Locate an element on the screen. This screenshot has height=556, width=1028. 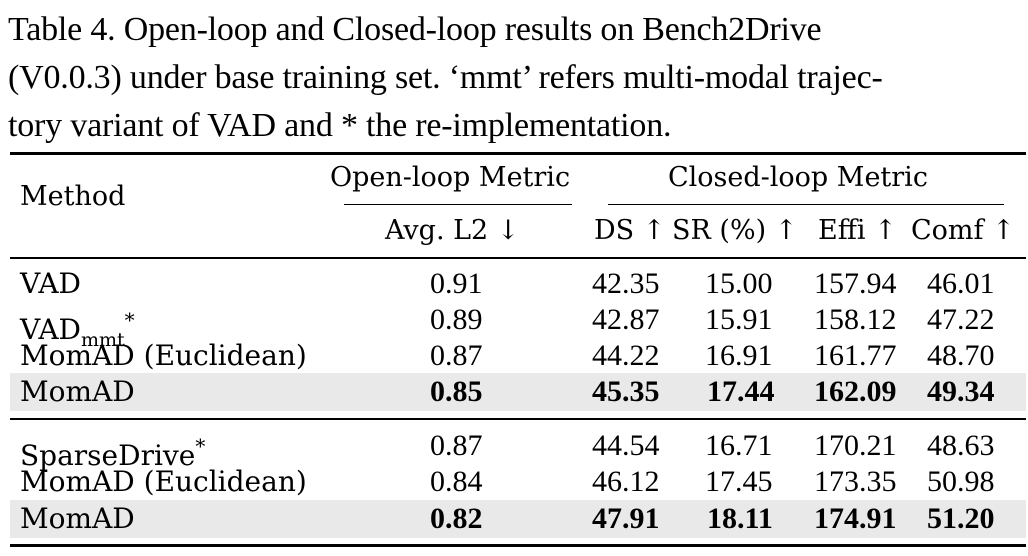
table-bottom-rule is located at coordinates (518, 545).